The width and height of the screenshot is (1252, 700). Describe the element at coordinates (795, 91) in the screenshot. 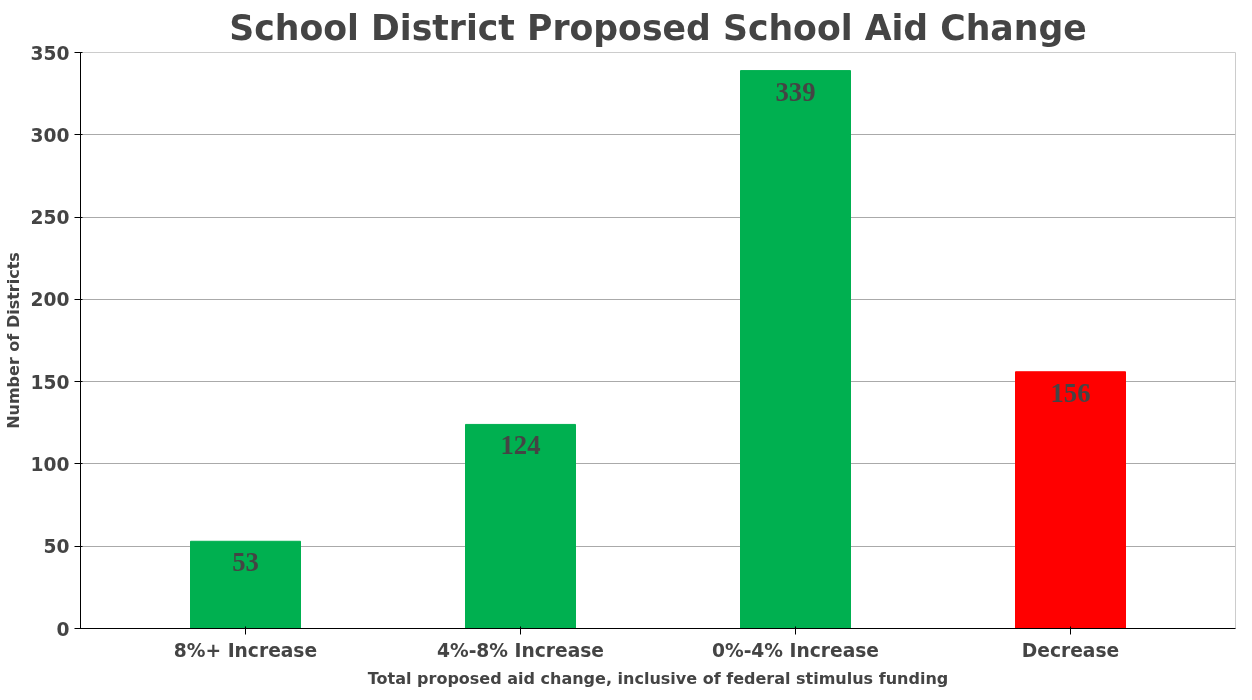

I see `data-label: 339` at that location.